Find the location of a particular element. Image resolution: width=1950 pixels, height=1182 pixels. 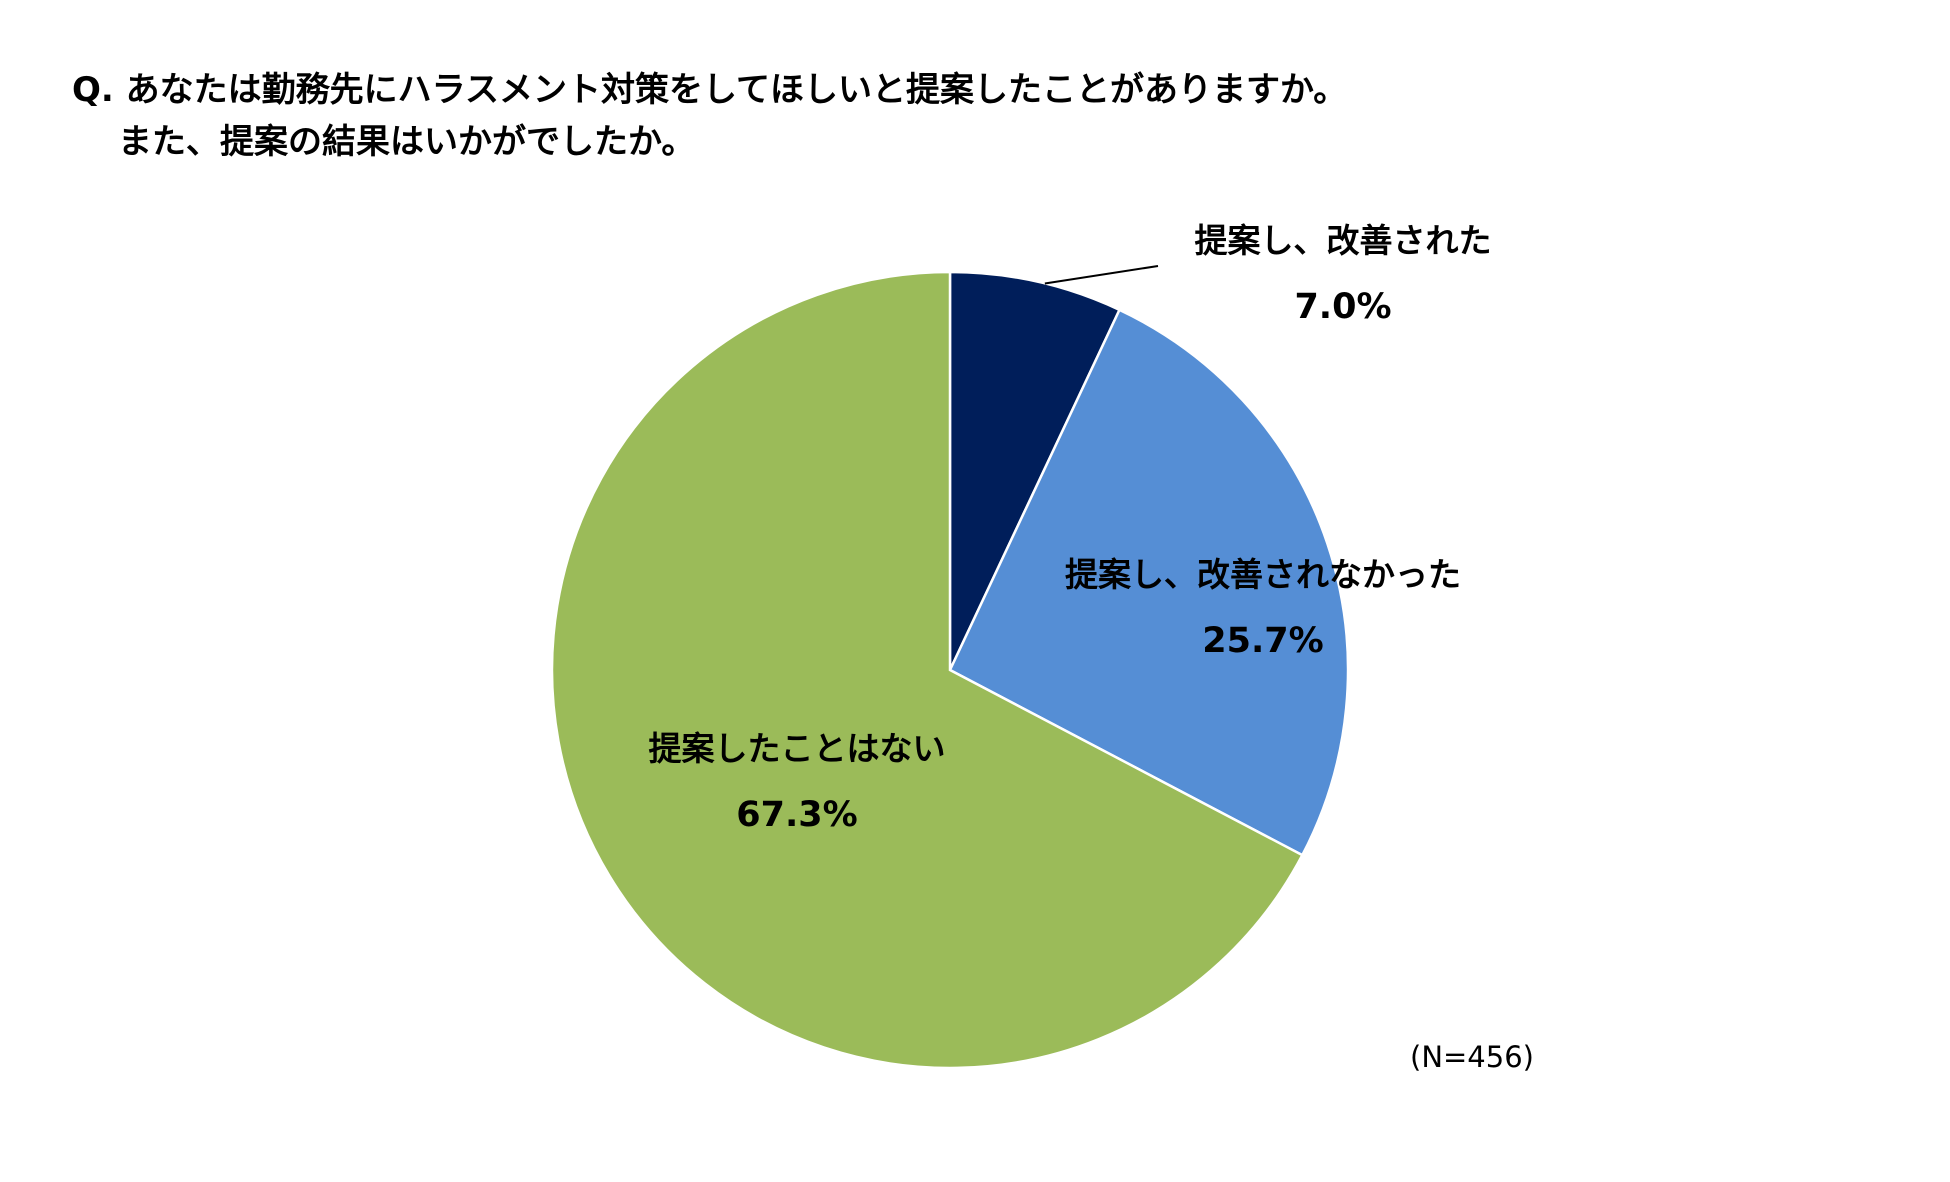

slice-label: 提案したことはない is located at coordinates (797, 748).